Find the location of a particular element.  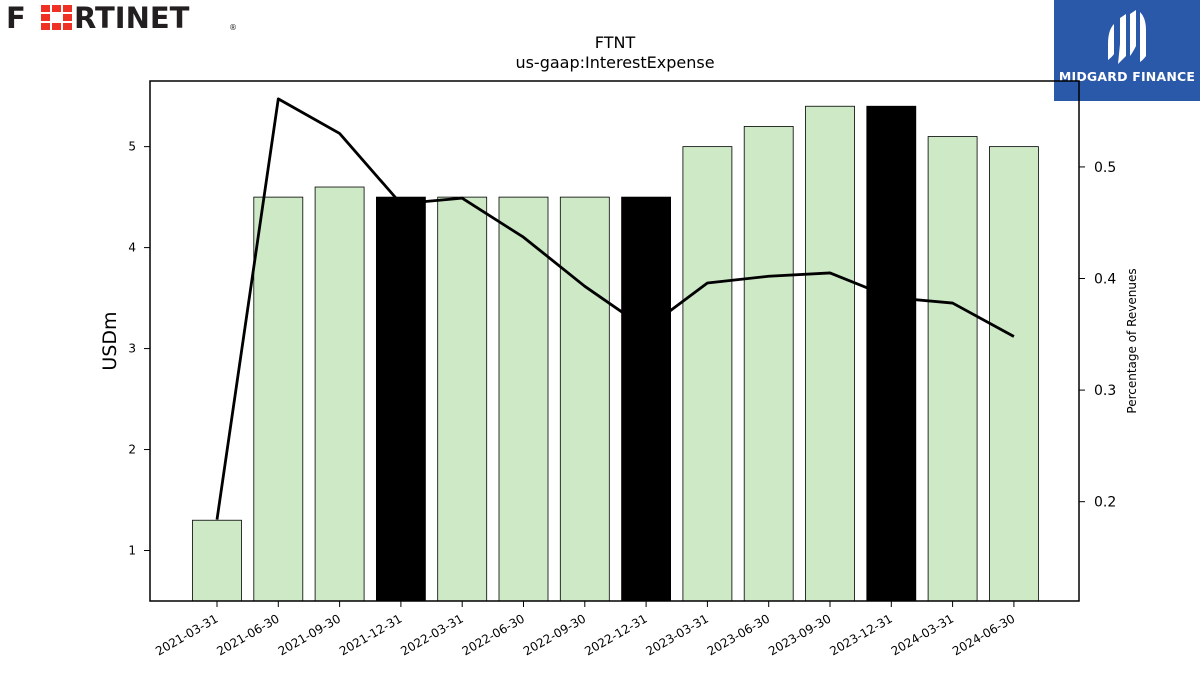

y2-tick-label: 0.4 is located at coordinates (1105, 280).